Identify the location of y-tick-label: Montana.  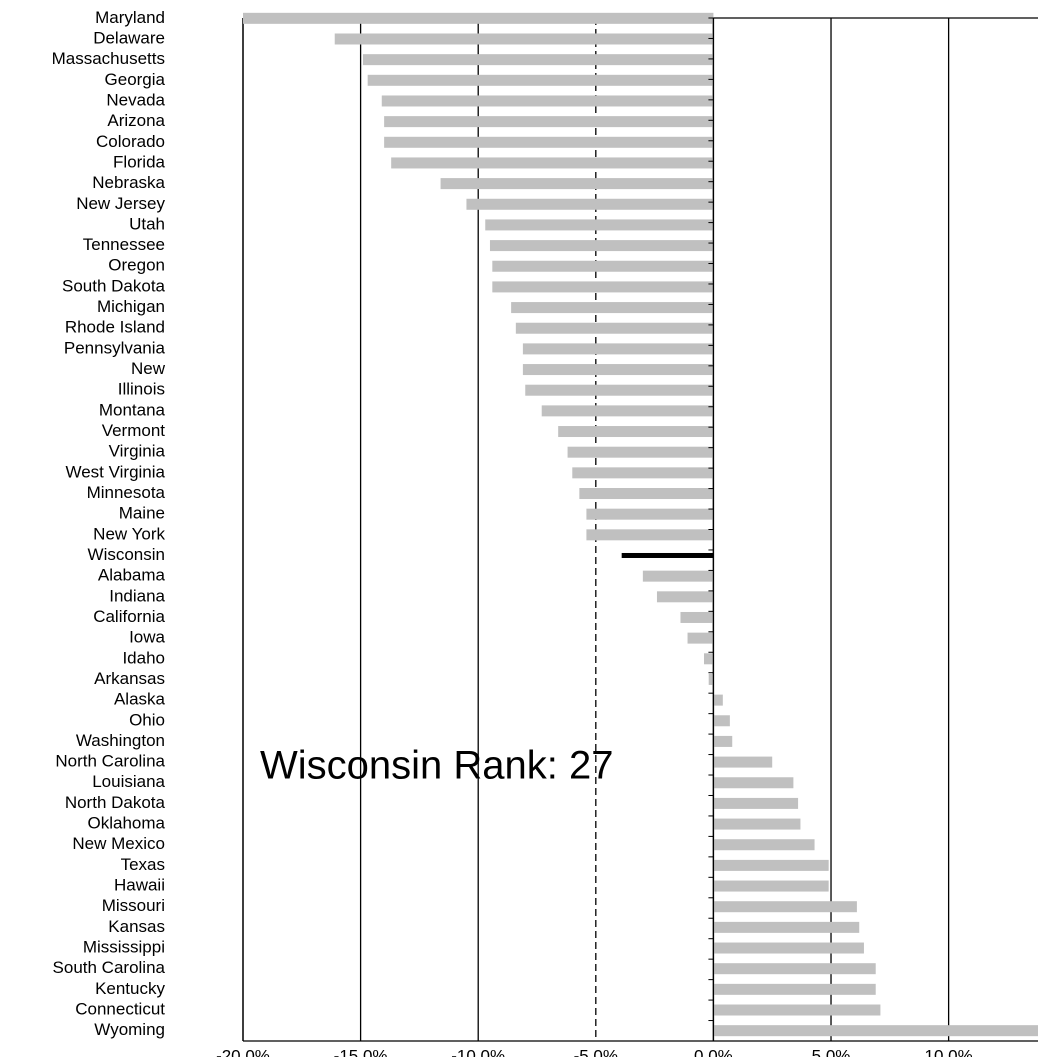
(132, 409).